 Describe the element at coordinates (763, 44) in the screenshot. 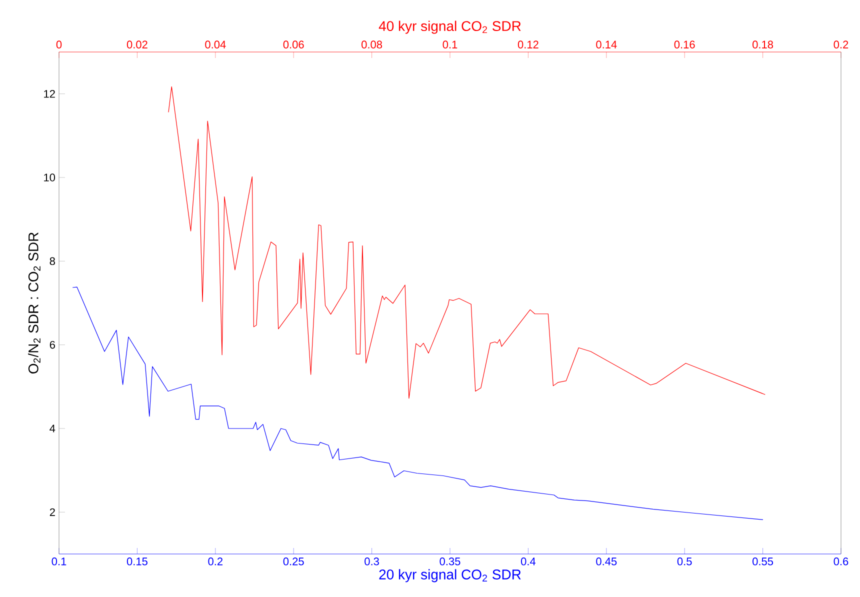

I see `x2-tick-label: 0.18` at that location.